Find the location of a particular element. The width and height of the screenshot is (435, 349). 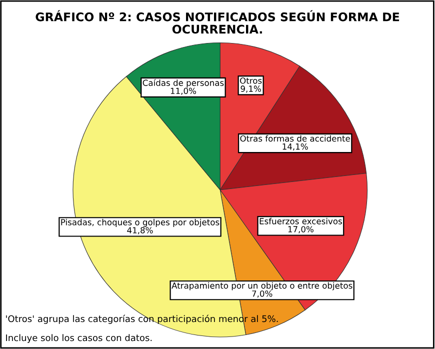

data-label: 14,1% is located at coordinates (295, 147).